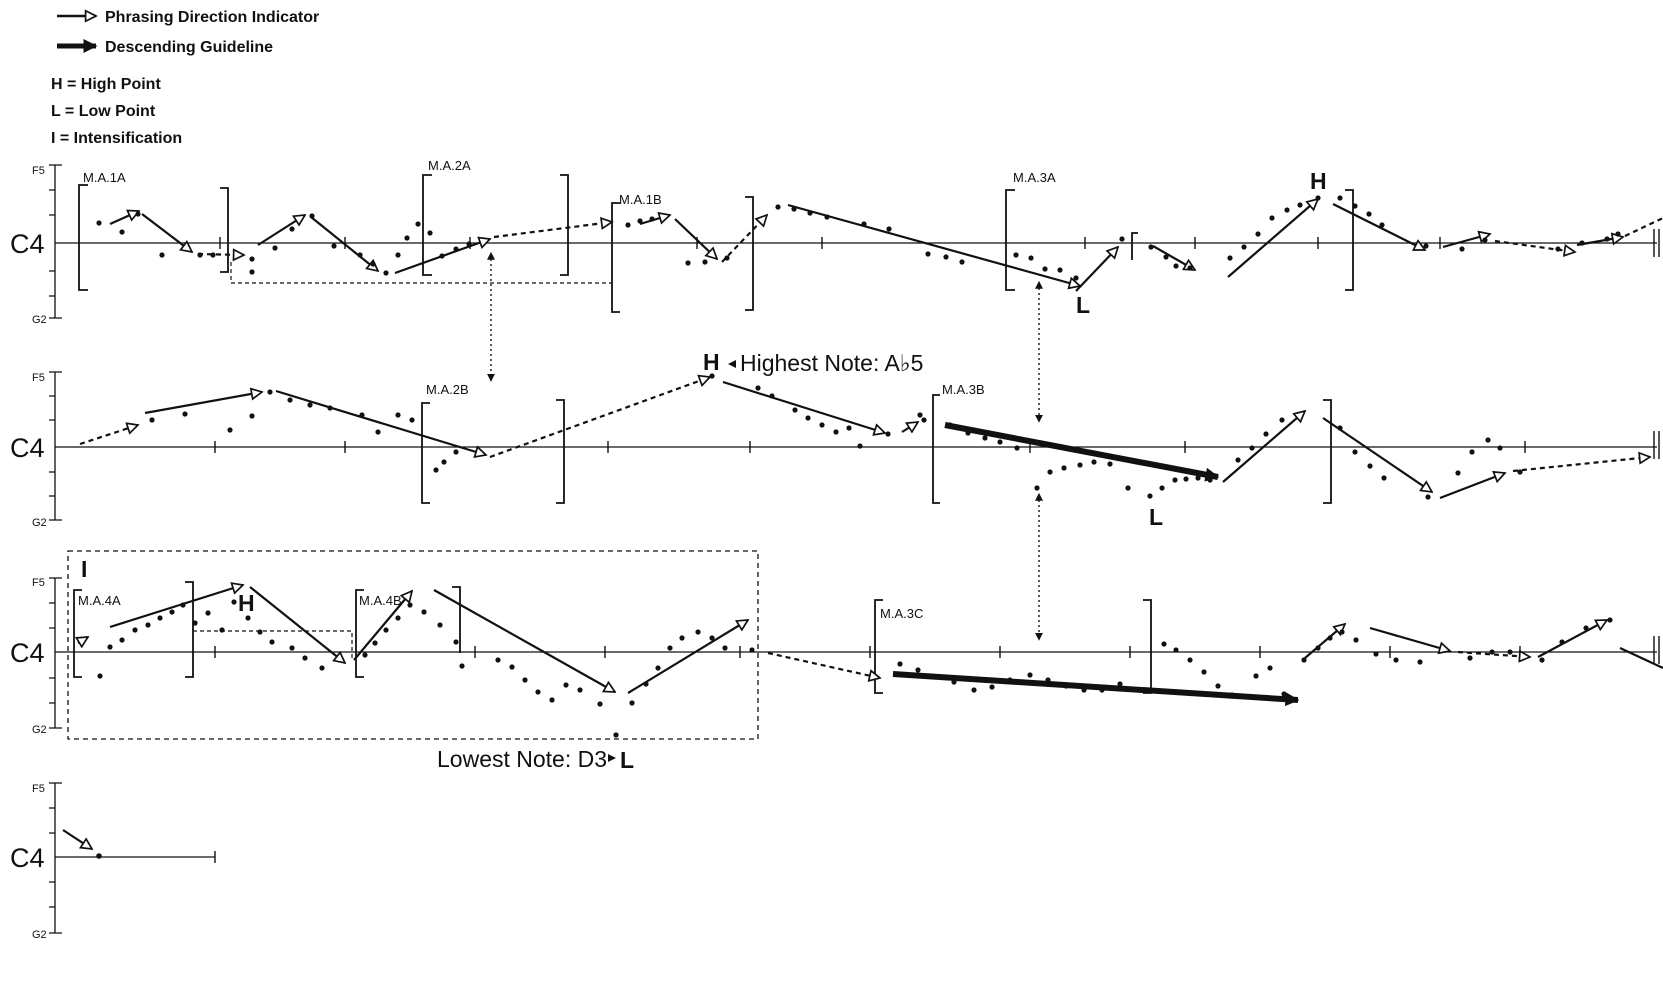 This screenshot has height=996, width=1663. I want to click on phrasing-arrows, so click(866, 245).